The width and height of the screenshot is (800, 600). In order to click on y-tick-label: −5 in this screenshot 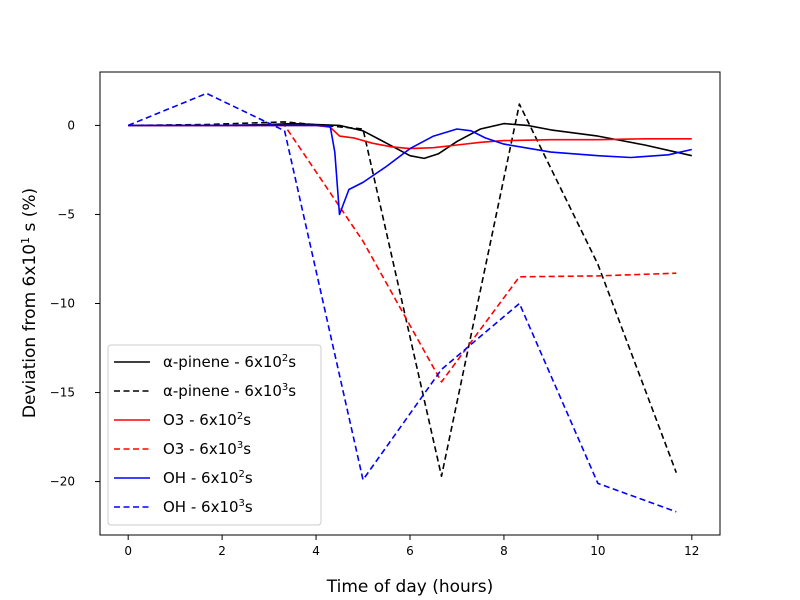, I will do `click(66, 214)`.